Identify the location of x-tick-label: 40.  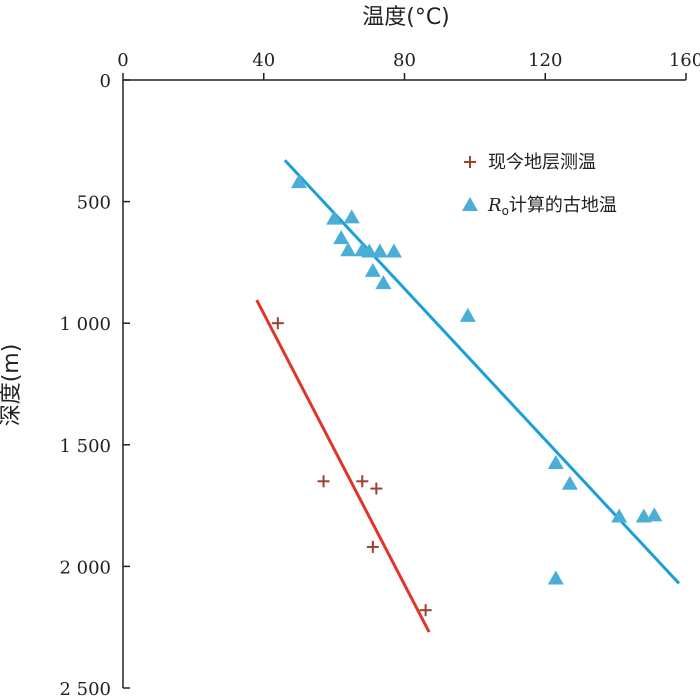
(263, 60).